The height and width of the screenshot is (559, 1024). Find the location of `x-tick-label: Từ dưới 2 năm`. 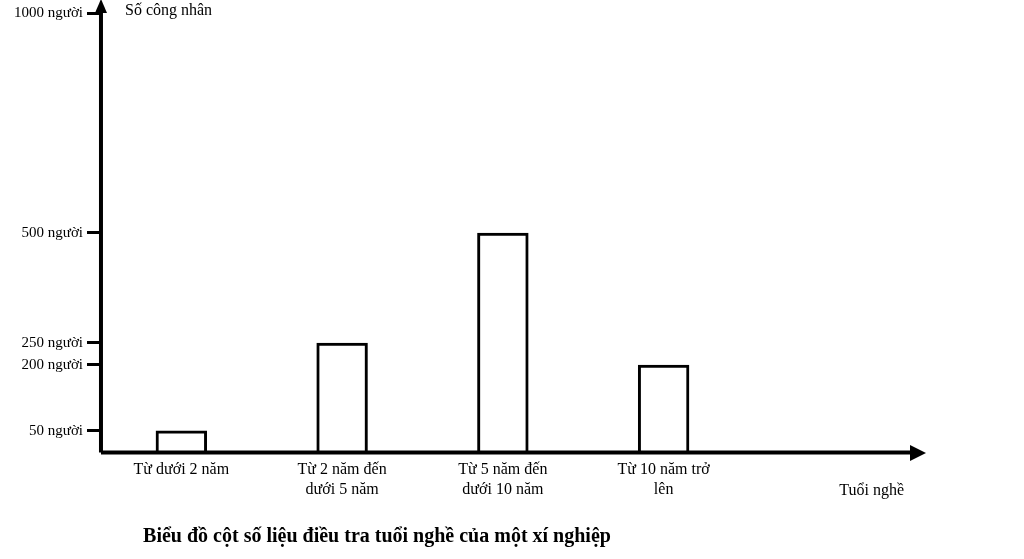

x-tick-label: Từ dưới 2 năm is located at coordinates (181, 469).